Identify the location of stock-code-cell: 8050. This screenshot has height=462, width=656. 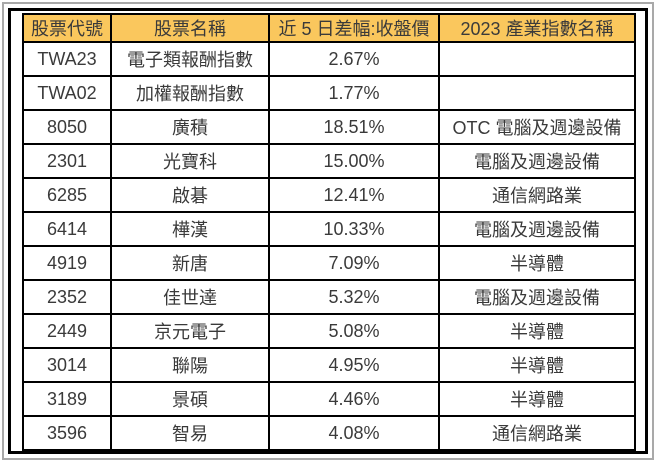
(67, 127).